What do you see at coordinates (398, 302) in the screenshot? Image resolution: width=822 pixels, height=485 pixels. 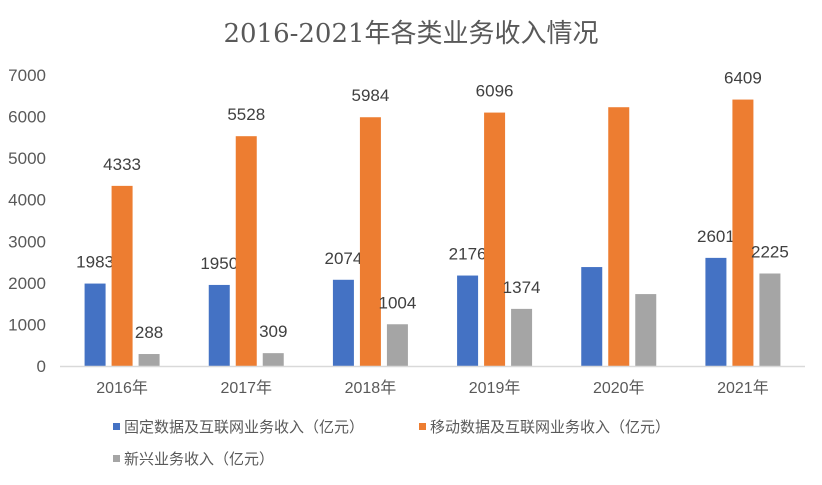 I see `data-label: 1004` at bounding box center [398, 302].